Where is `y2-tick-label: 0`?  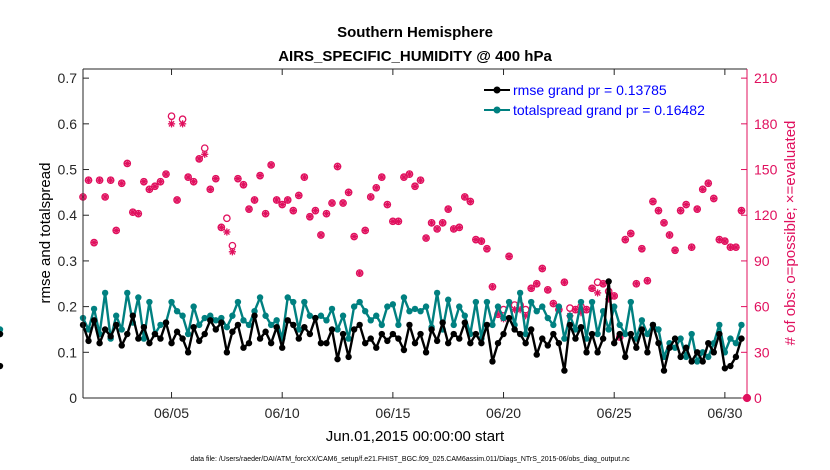
y2-tick-label: 0 is located at coordinates (758, 398).